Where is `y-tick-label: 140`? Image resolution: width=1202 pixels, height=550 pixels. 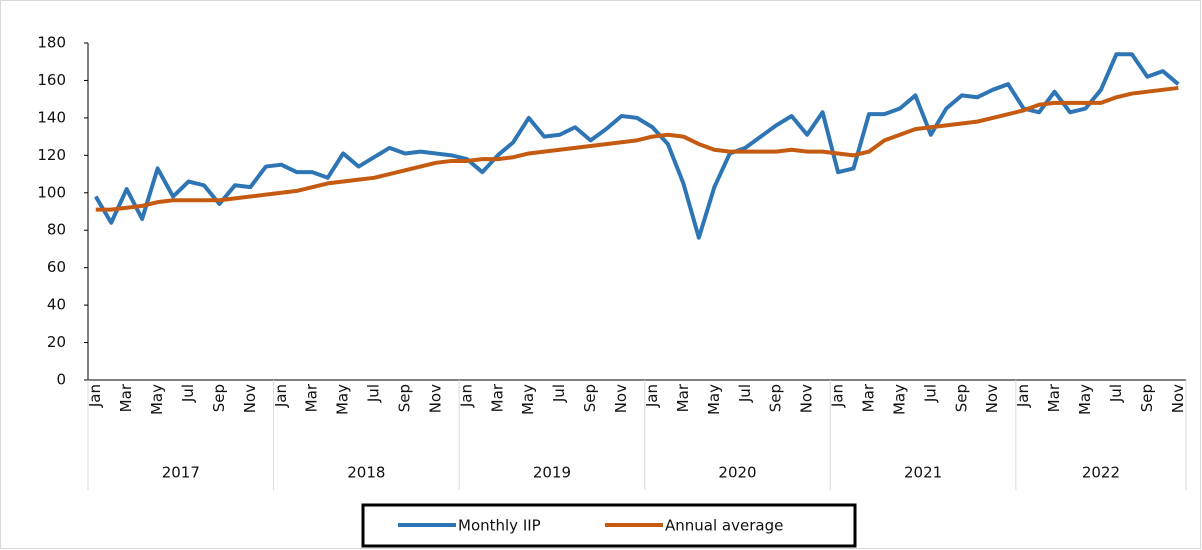
y-tick-label: 140 is located at coordinates (51, 117).